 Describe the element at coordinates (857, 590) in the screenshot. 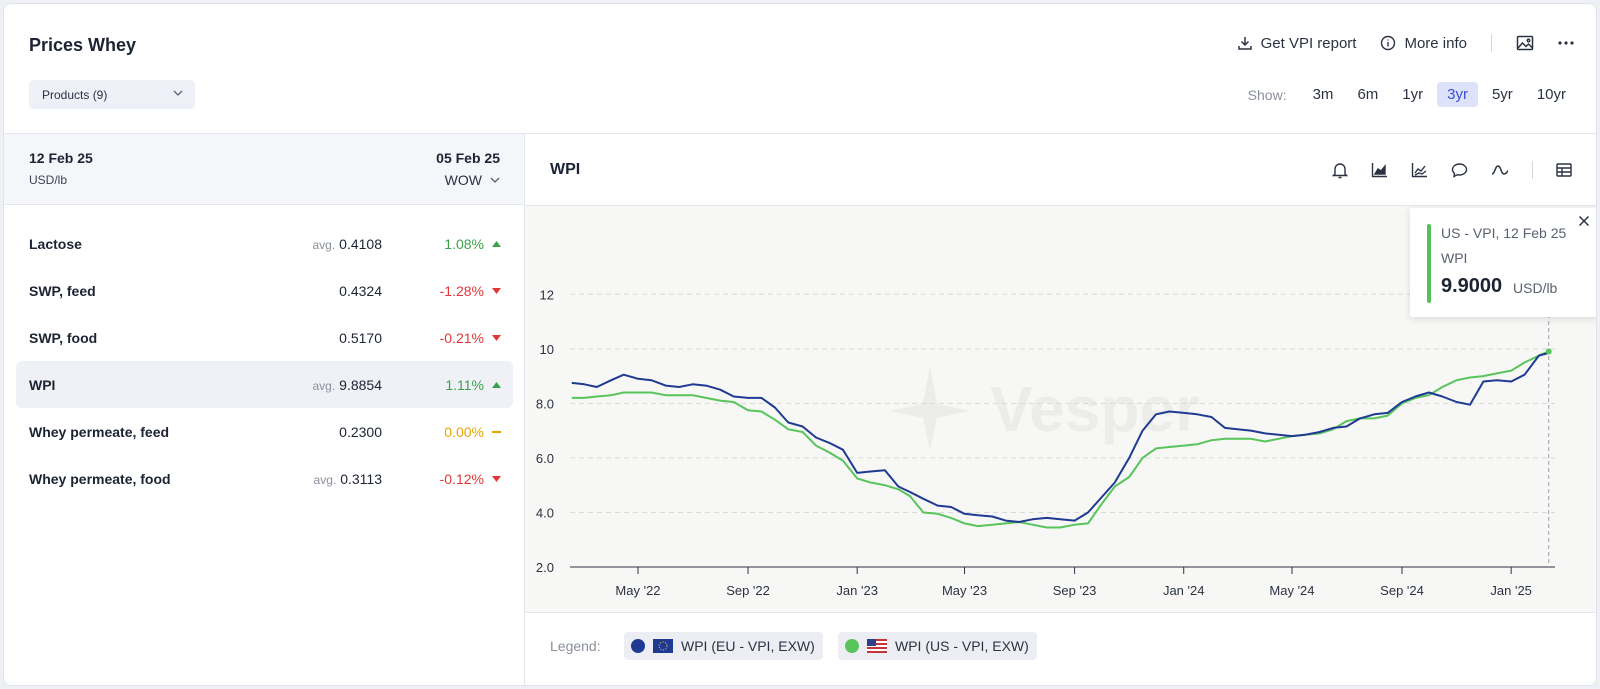

I see `x-tick-label: Jan '23` at that location.